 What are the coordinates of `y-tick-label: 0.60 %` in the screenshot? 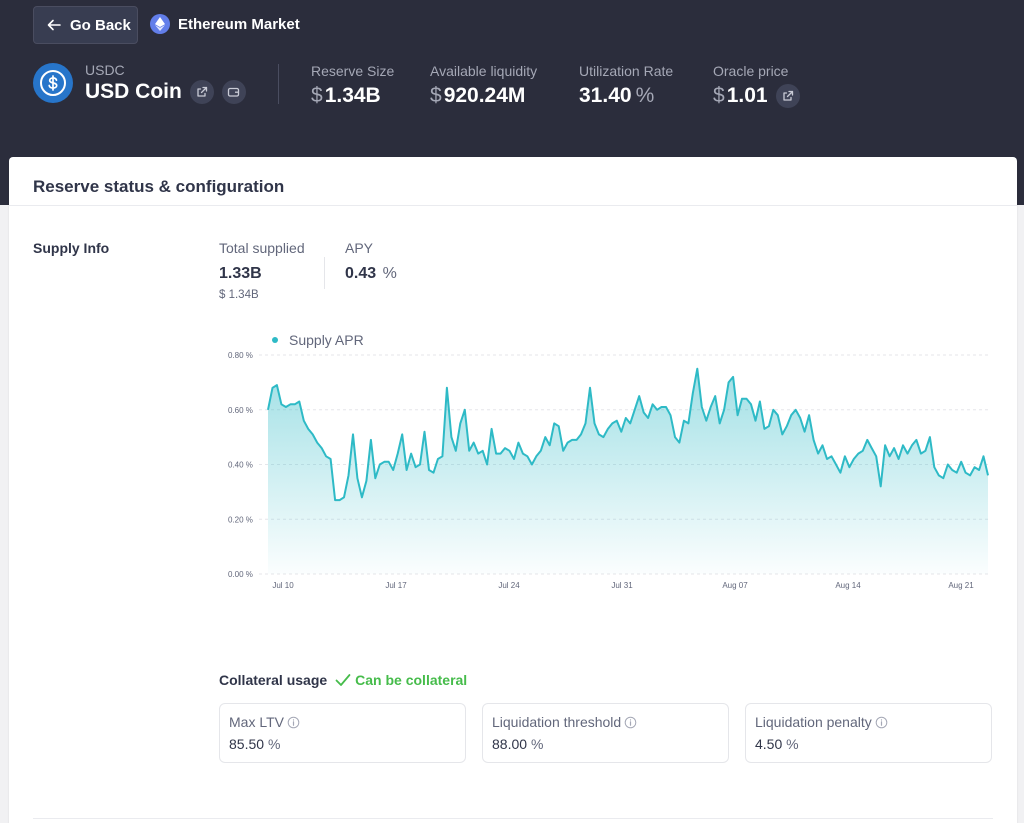 It's located at (240, 410).